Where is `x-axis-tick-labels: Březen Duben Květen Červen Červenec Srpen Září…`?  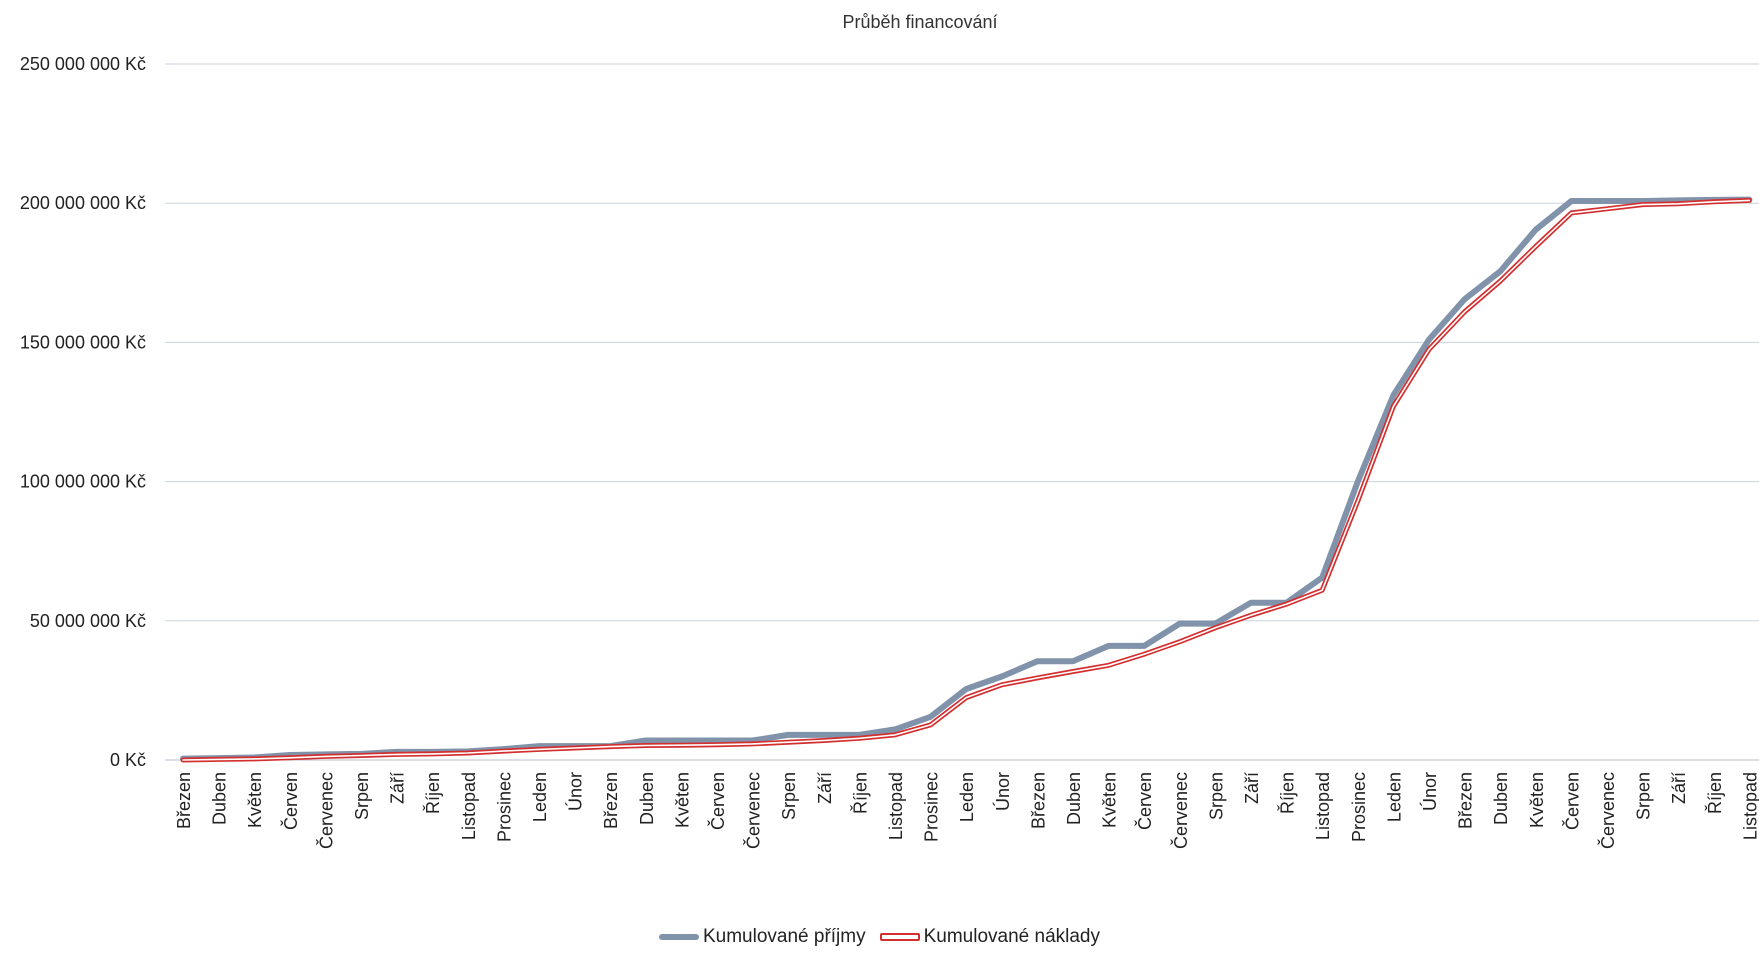
x-axis-tick-labels: Březen Duben Květen Červen Červenec Srpen Září… is located at coordinates (966, 810).